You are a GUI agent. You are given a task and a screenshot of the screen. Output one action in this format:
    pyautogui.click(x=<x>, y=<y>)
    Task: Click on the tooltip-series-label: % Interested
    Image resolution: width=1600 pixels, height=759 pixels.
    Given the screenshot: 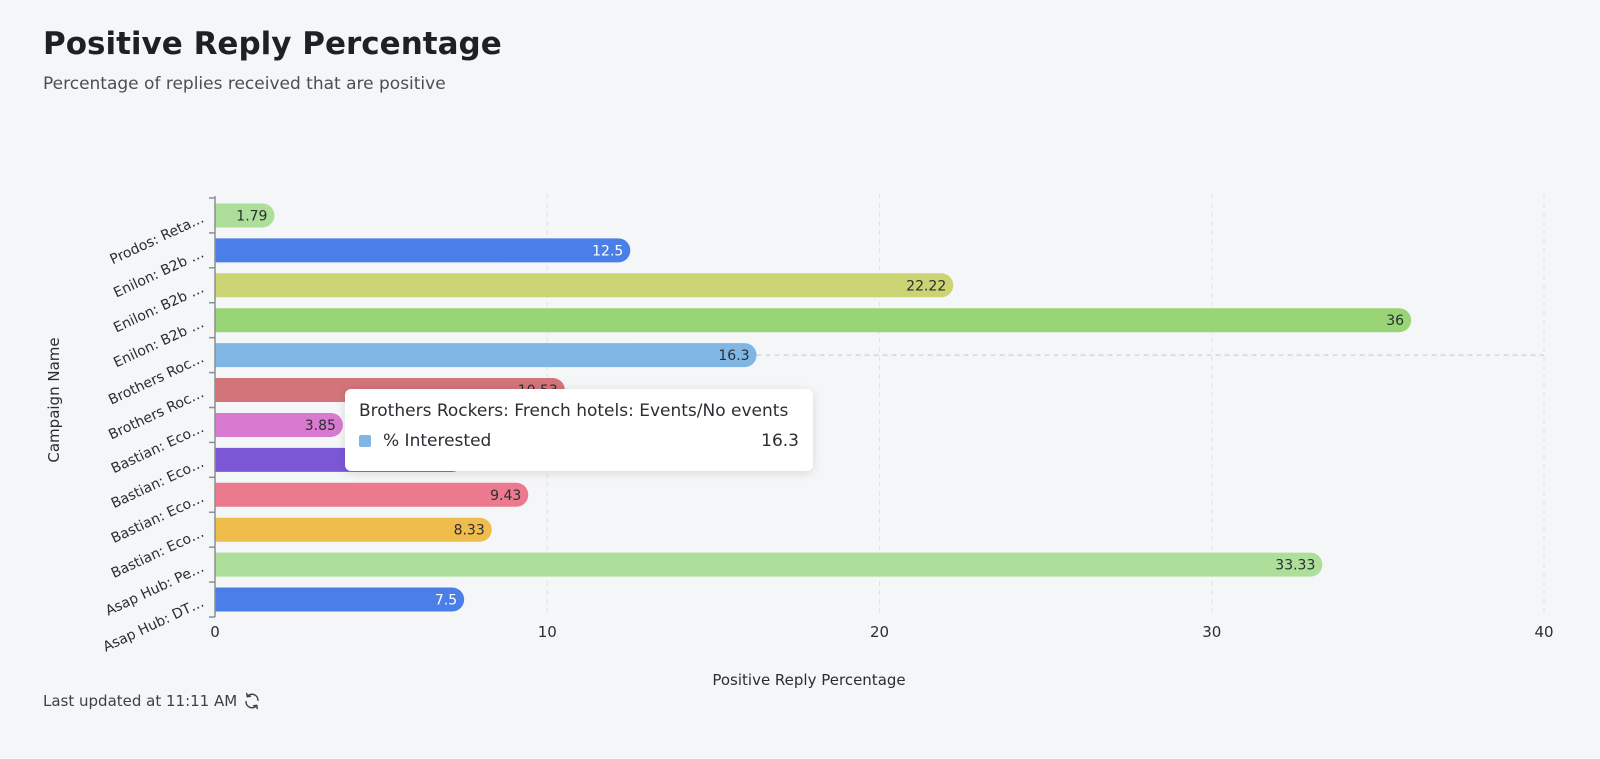 What is the action you would take?
    pyautogui.click(x=437, y=441)
    